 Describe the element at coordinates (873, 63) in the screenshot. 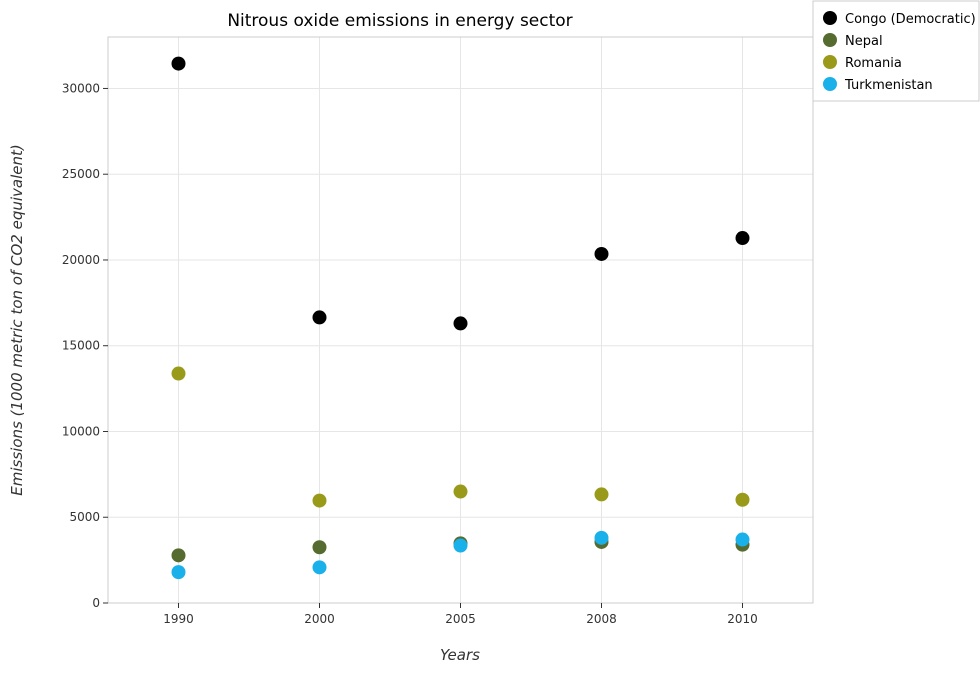

I see `legend-label: Romania` at that location.